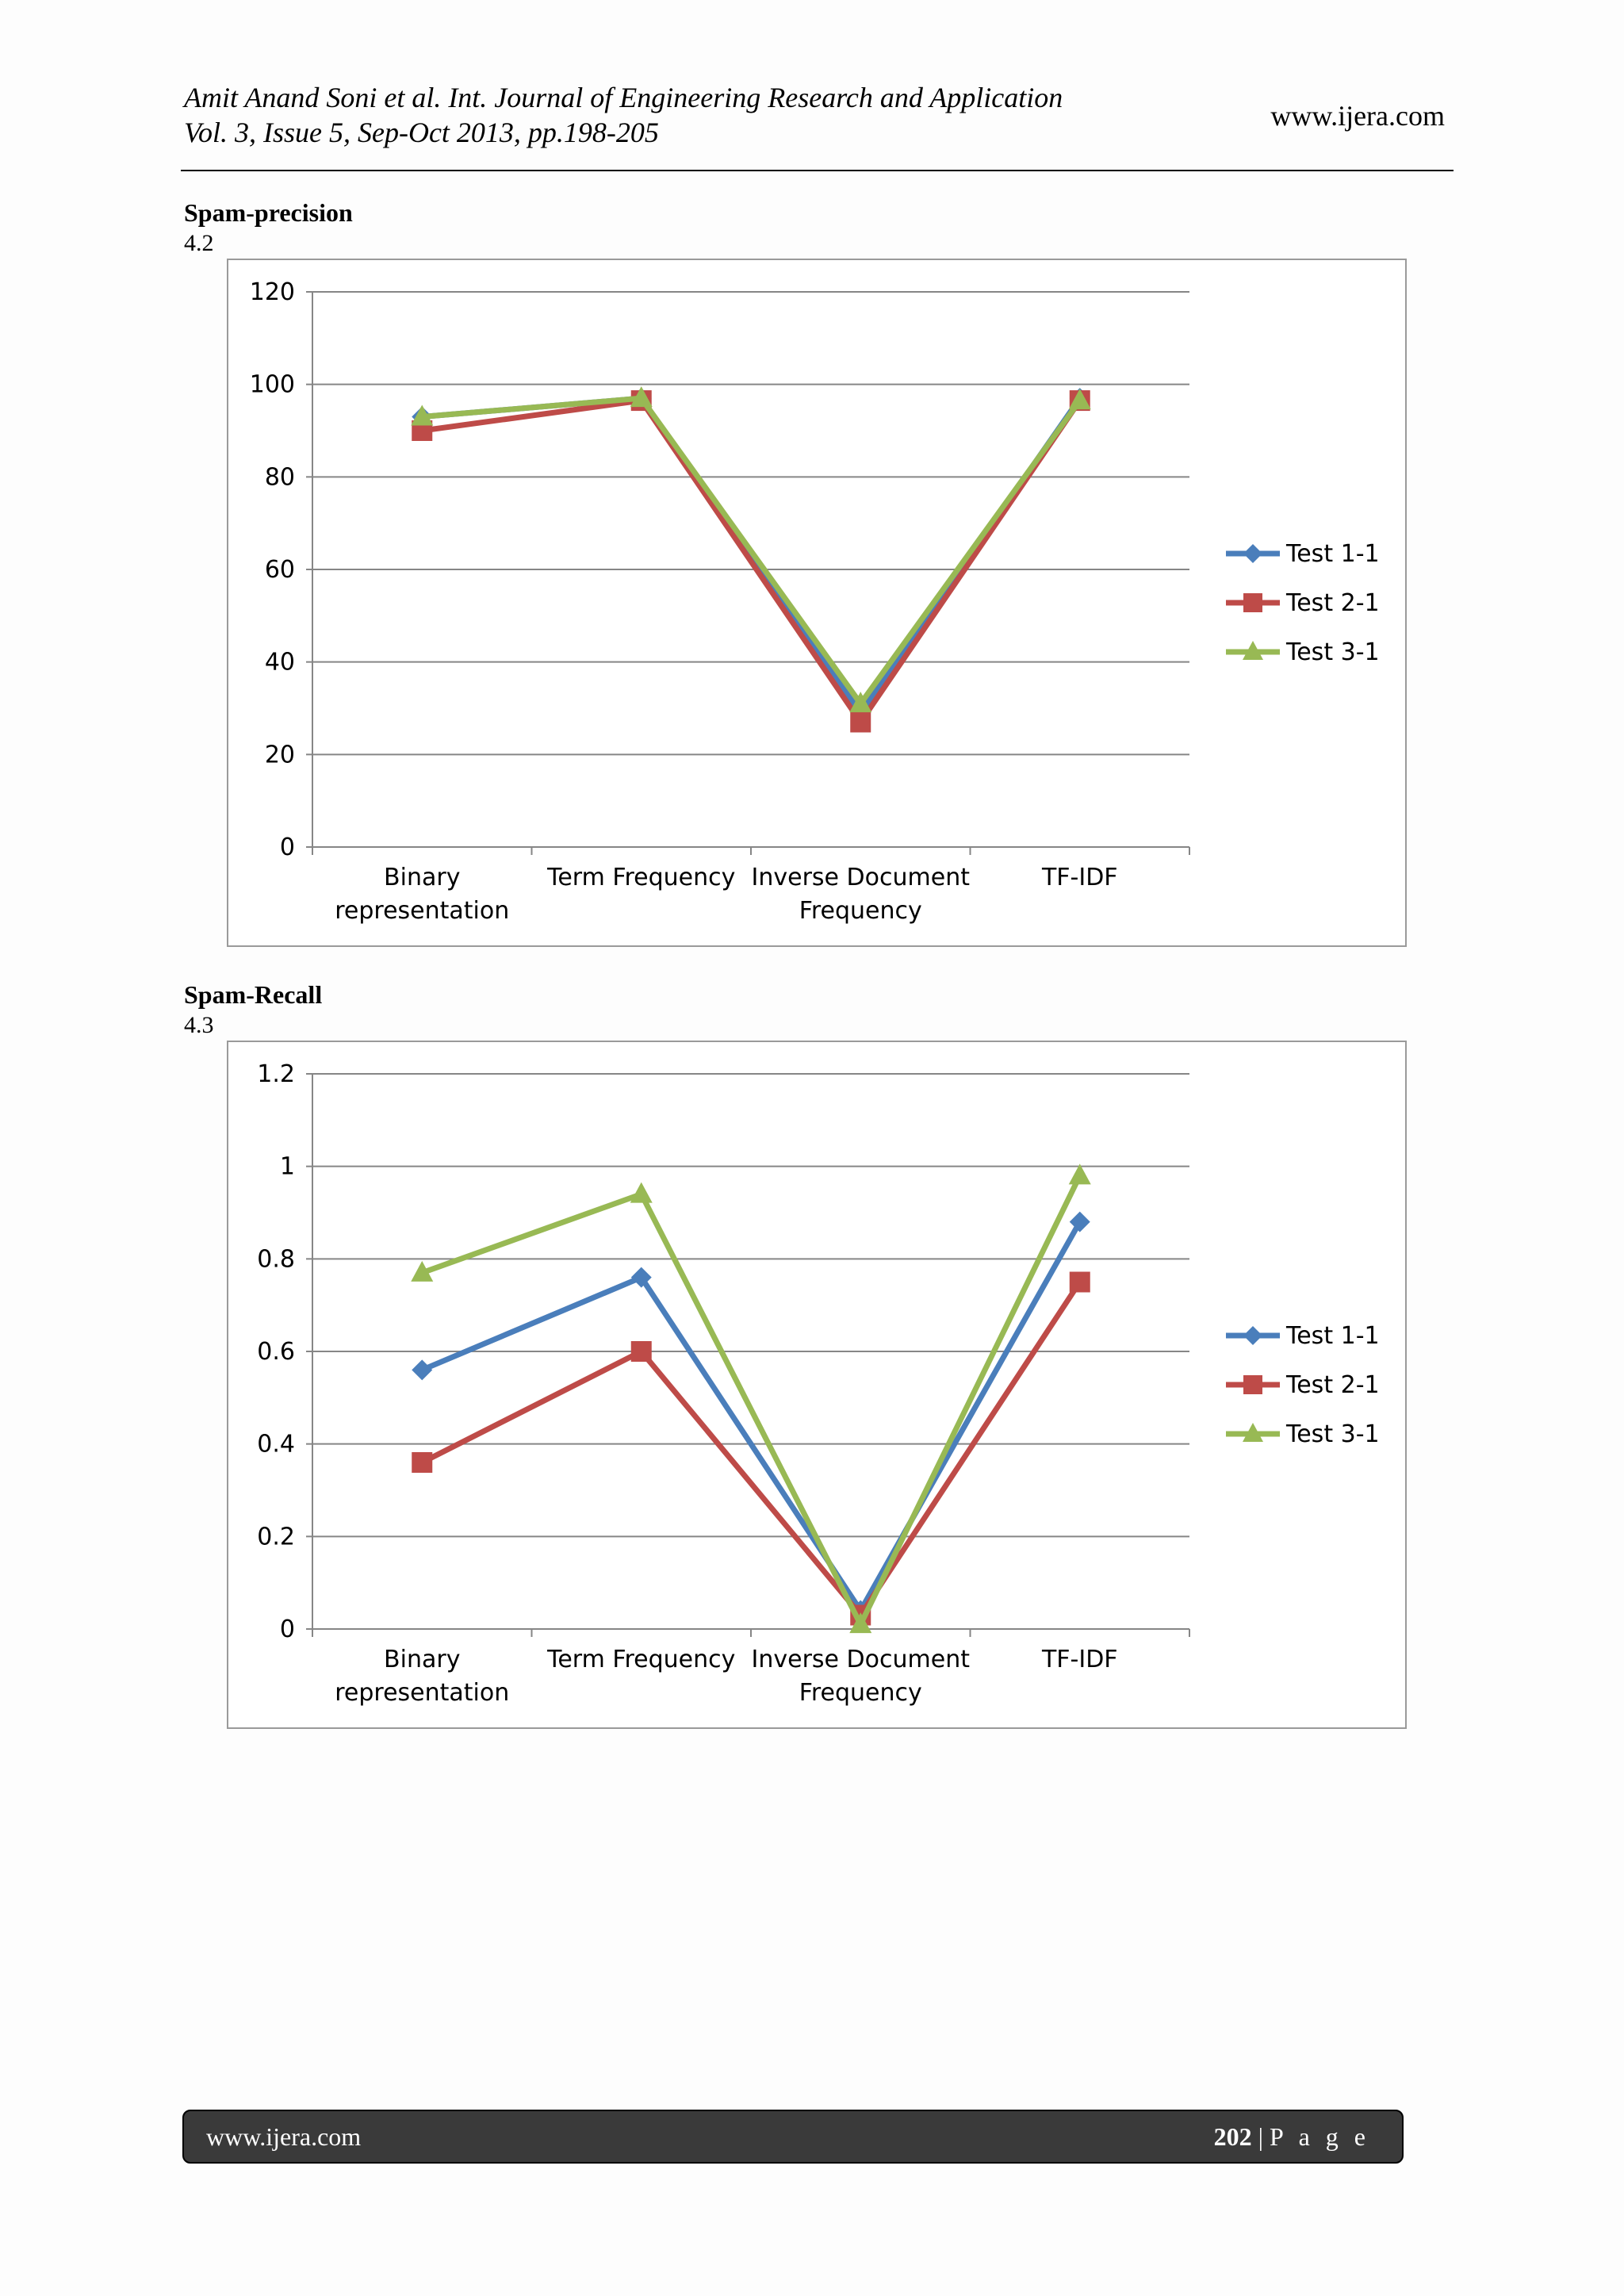  Describe the element at coordinates (276, 1259) in the screenshot. I see `y-tick-label: 0.8` at that location.